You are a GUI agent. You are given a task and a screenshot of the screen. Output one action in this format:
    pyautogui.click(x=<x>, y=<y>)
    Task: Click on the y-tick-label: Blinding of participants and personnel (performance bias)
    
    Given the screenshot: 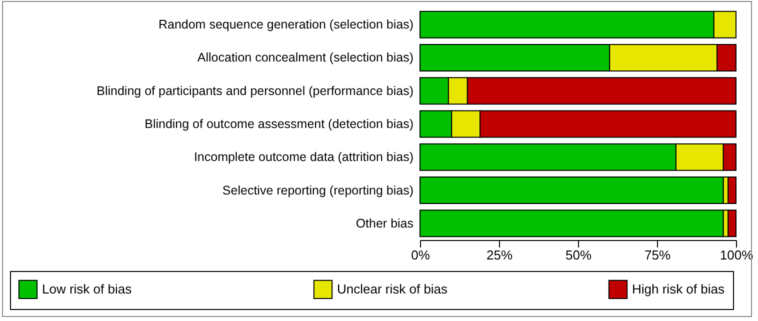 What is the action you would take?
    pyautogui.click(x=255, y=91)
    